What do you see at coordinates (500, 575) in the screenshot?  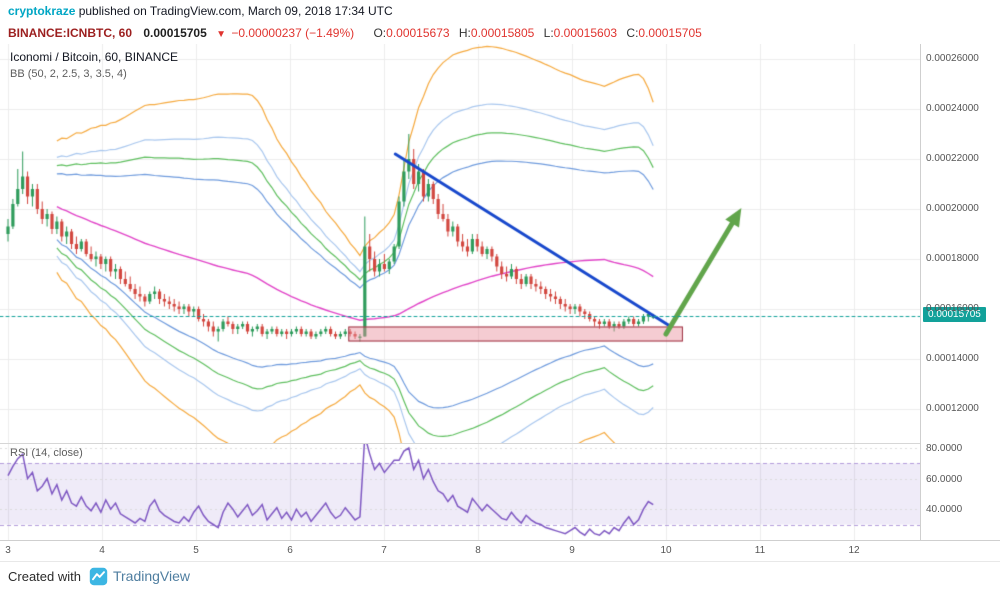 I see `footer: Created with TradingView` at bounding box center [500, 575].